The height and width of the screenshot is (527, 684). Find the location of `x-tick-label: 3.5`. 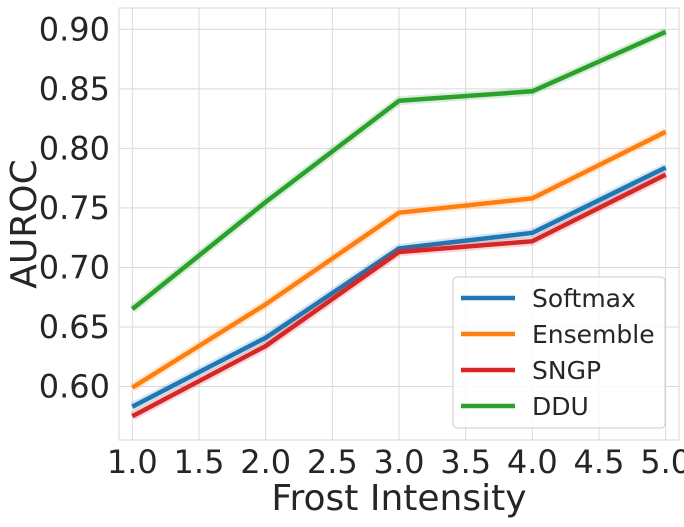

x-tick-label: 3.5 is located at coordinates (465, 462).